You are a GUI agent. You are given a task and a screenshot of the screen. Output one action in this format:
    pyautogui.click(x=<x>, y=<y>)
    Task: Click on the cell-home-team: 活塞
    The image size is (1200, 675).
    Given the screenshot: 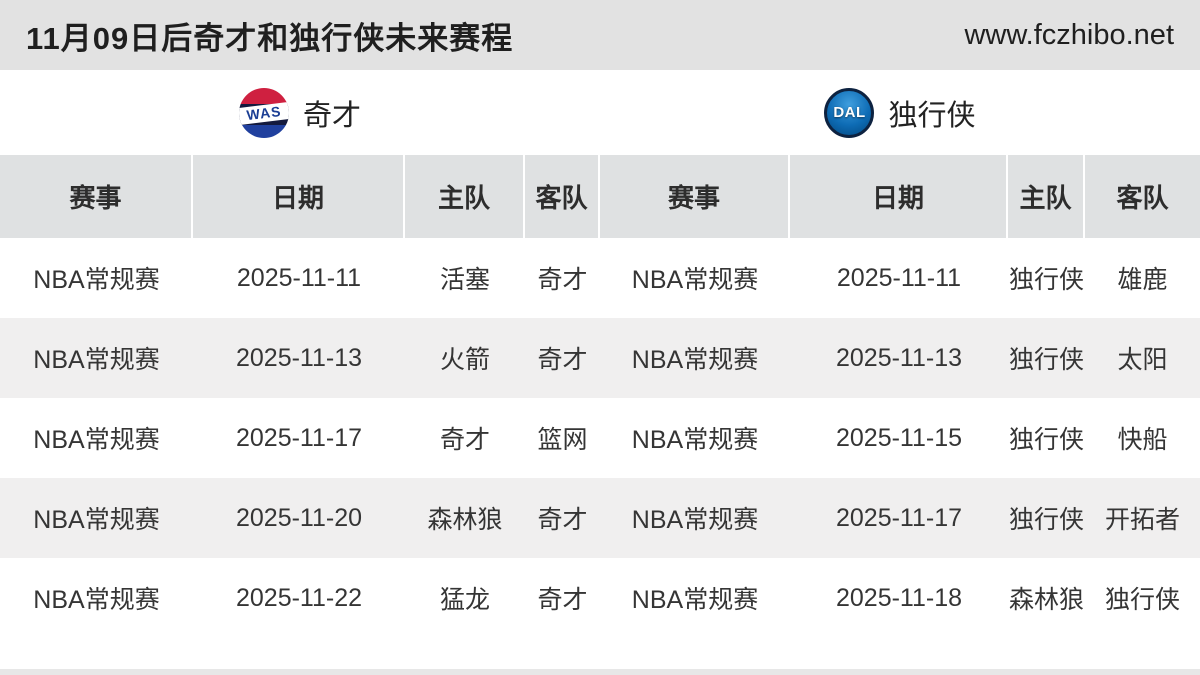 What is the action you would take?
    pyautogui.click(x=464, y=280)
    